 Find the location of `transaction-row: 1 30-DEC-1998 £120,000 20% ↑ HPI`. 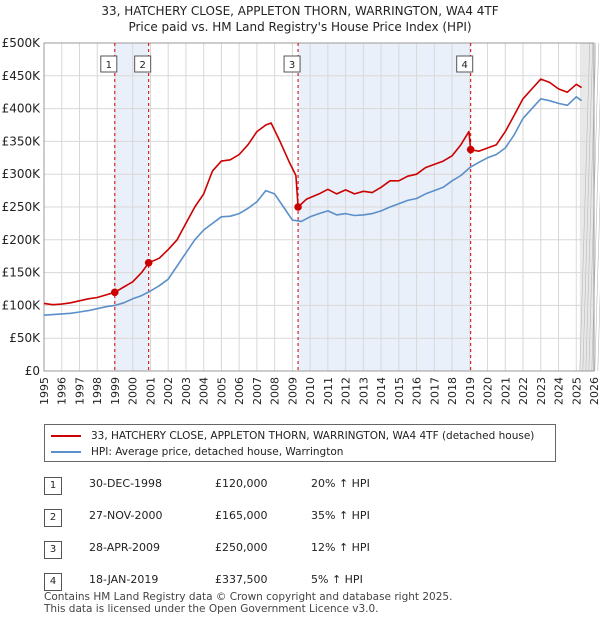

transaction-row: 1 30-DEC-1998 £120,000 20% ↑ HPI is located at coordinates (304, 484).